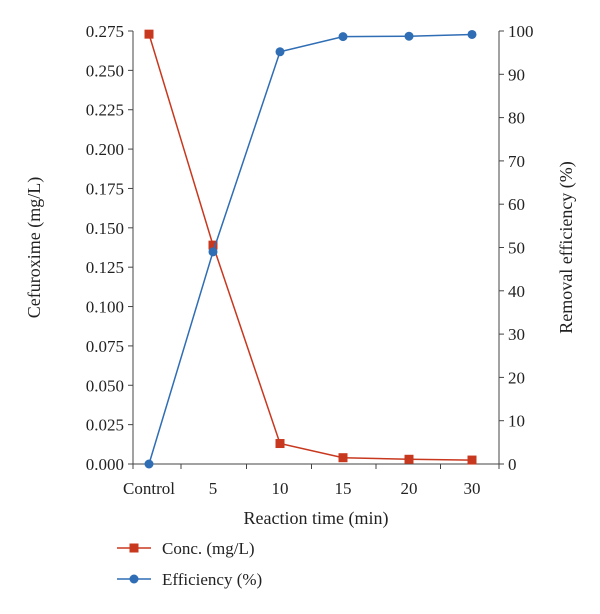 Image resolution: width=600 pixels, height=614 pixels. What do you see at coordinates (516, 377) in the screenshot?
I see `right-tick-label: 20` at bounding box center [516, 377].